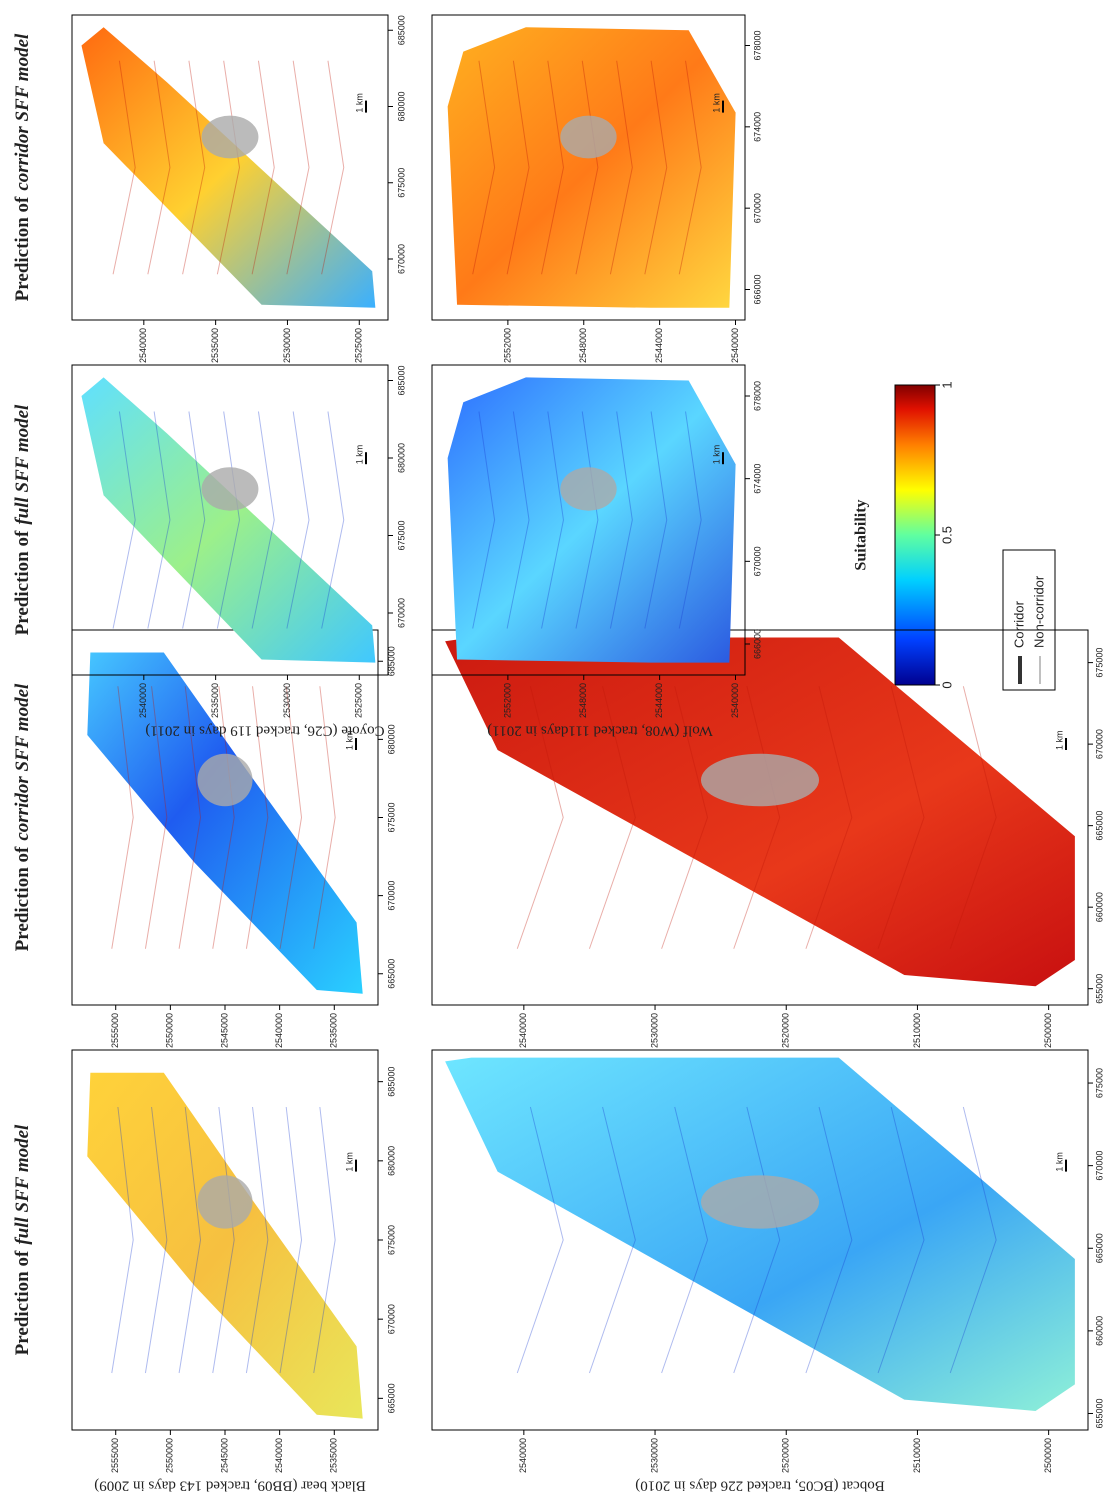 The height and width of the screenshot is (1500, 1104). I want to click on colorbar, so click(915, 535).